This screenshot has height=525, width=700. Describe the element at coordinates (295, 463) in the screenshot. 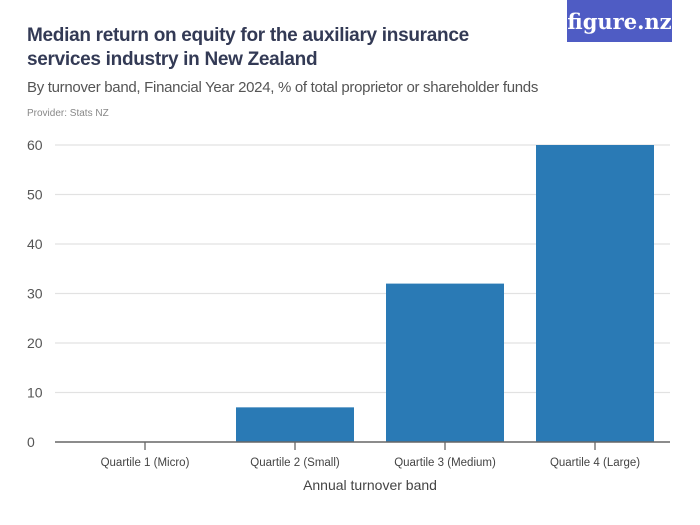

I see `x-tick-label: Quartile 2 (Small)` at that location.